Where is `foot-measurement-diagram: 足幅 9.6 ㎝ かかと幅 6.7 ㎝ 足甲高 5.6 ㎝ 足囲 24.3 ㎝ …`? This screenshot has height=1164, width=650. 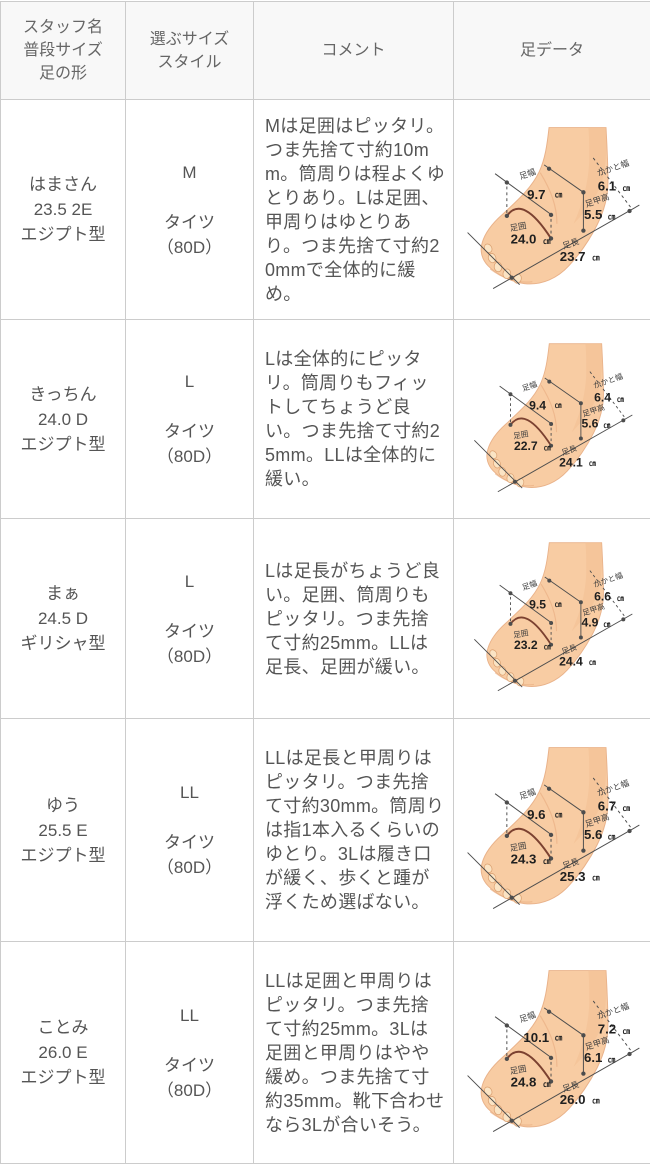
foot-measurement-diagram: 足幅 9.6 ㎝ かかと幅 6.7 ㎝ 足甲高 5.6 ㎝ 足囲 24.3 ㎝ … is located at coordinates (552, 830).